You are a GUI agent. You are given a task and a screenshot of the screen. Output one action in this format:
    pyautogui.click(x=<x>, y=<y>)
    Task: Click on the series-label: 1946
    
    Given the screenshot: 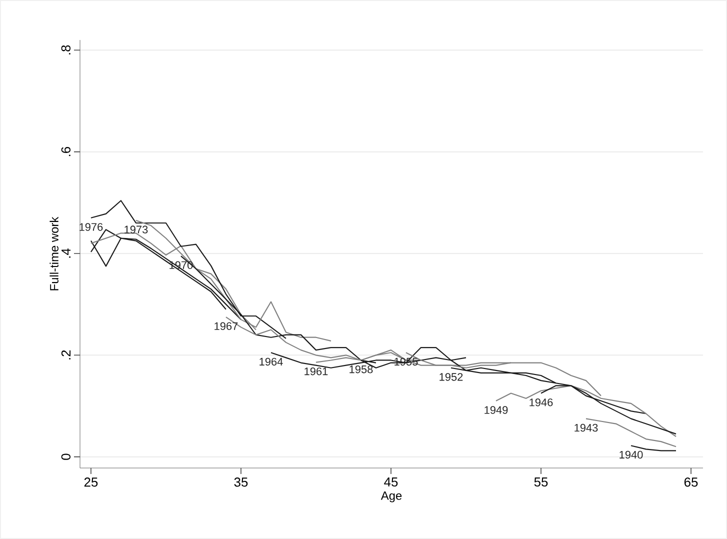 What is the action you would take?
    pyautogui.click(x=541, y=402)
    